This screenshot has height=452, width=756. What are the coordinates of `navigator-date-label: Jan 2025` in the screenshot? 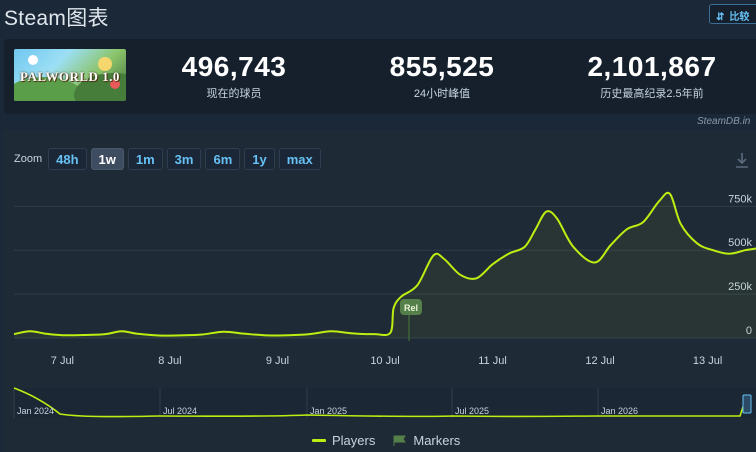 It's located at (328, 411).